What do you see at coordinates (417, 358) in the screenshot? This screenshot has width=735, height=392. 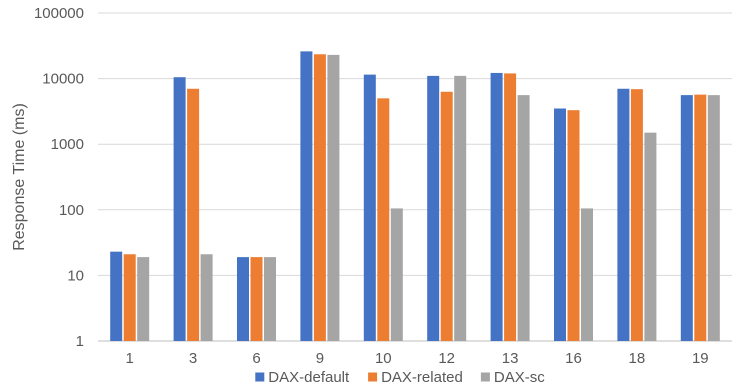 I see `x-tick-labels: 1 3 6 9 10 12 13 16 18 19` at bounding box center [417, 358].